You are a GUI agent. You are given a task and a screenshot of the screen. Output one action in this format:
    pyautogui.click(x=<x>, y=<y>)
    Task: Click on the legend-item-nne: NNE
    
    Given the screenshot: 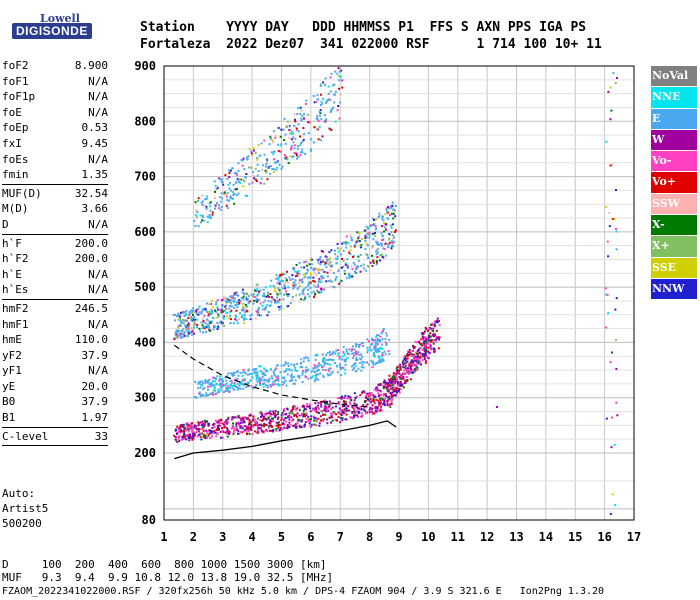 What is the action you would take?
    pyautogui.click(x=674, y=97)
    